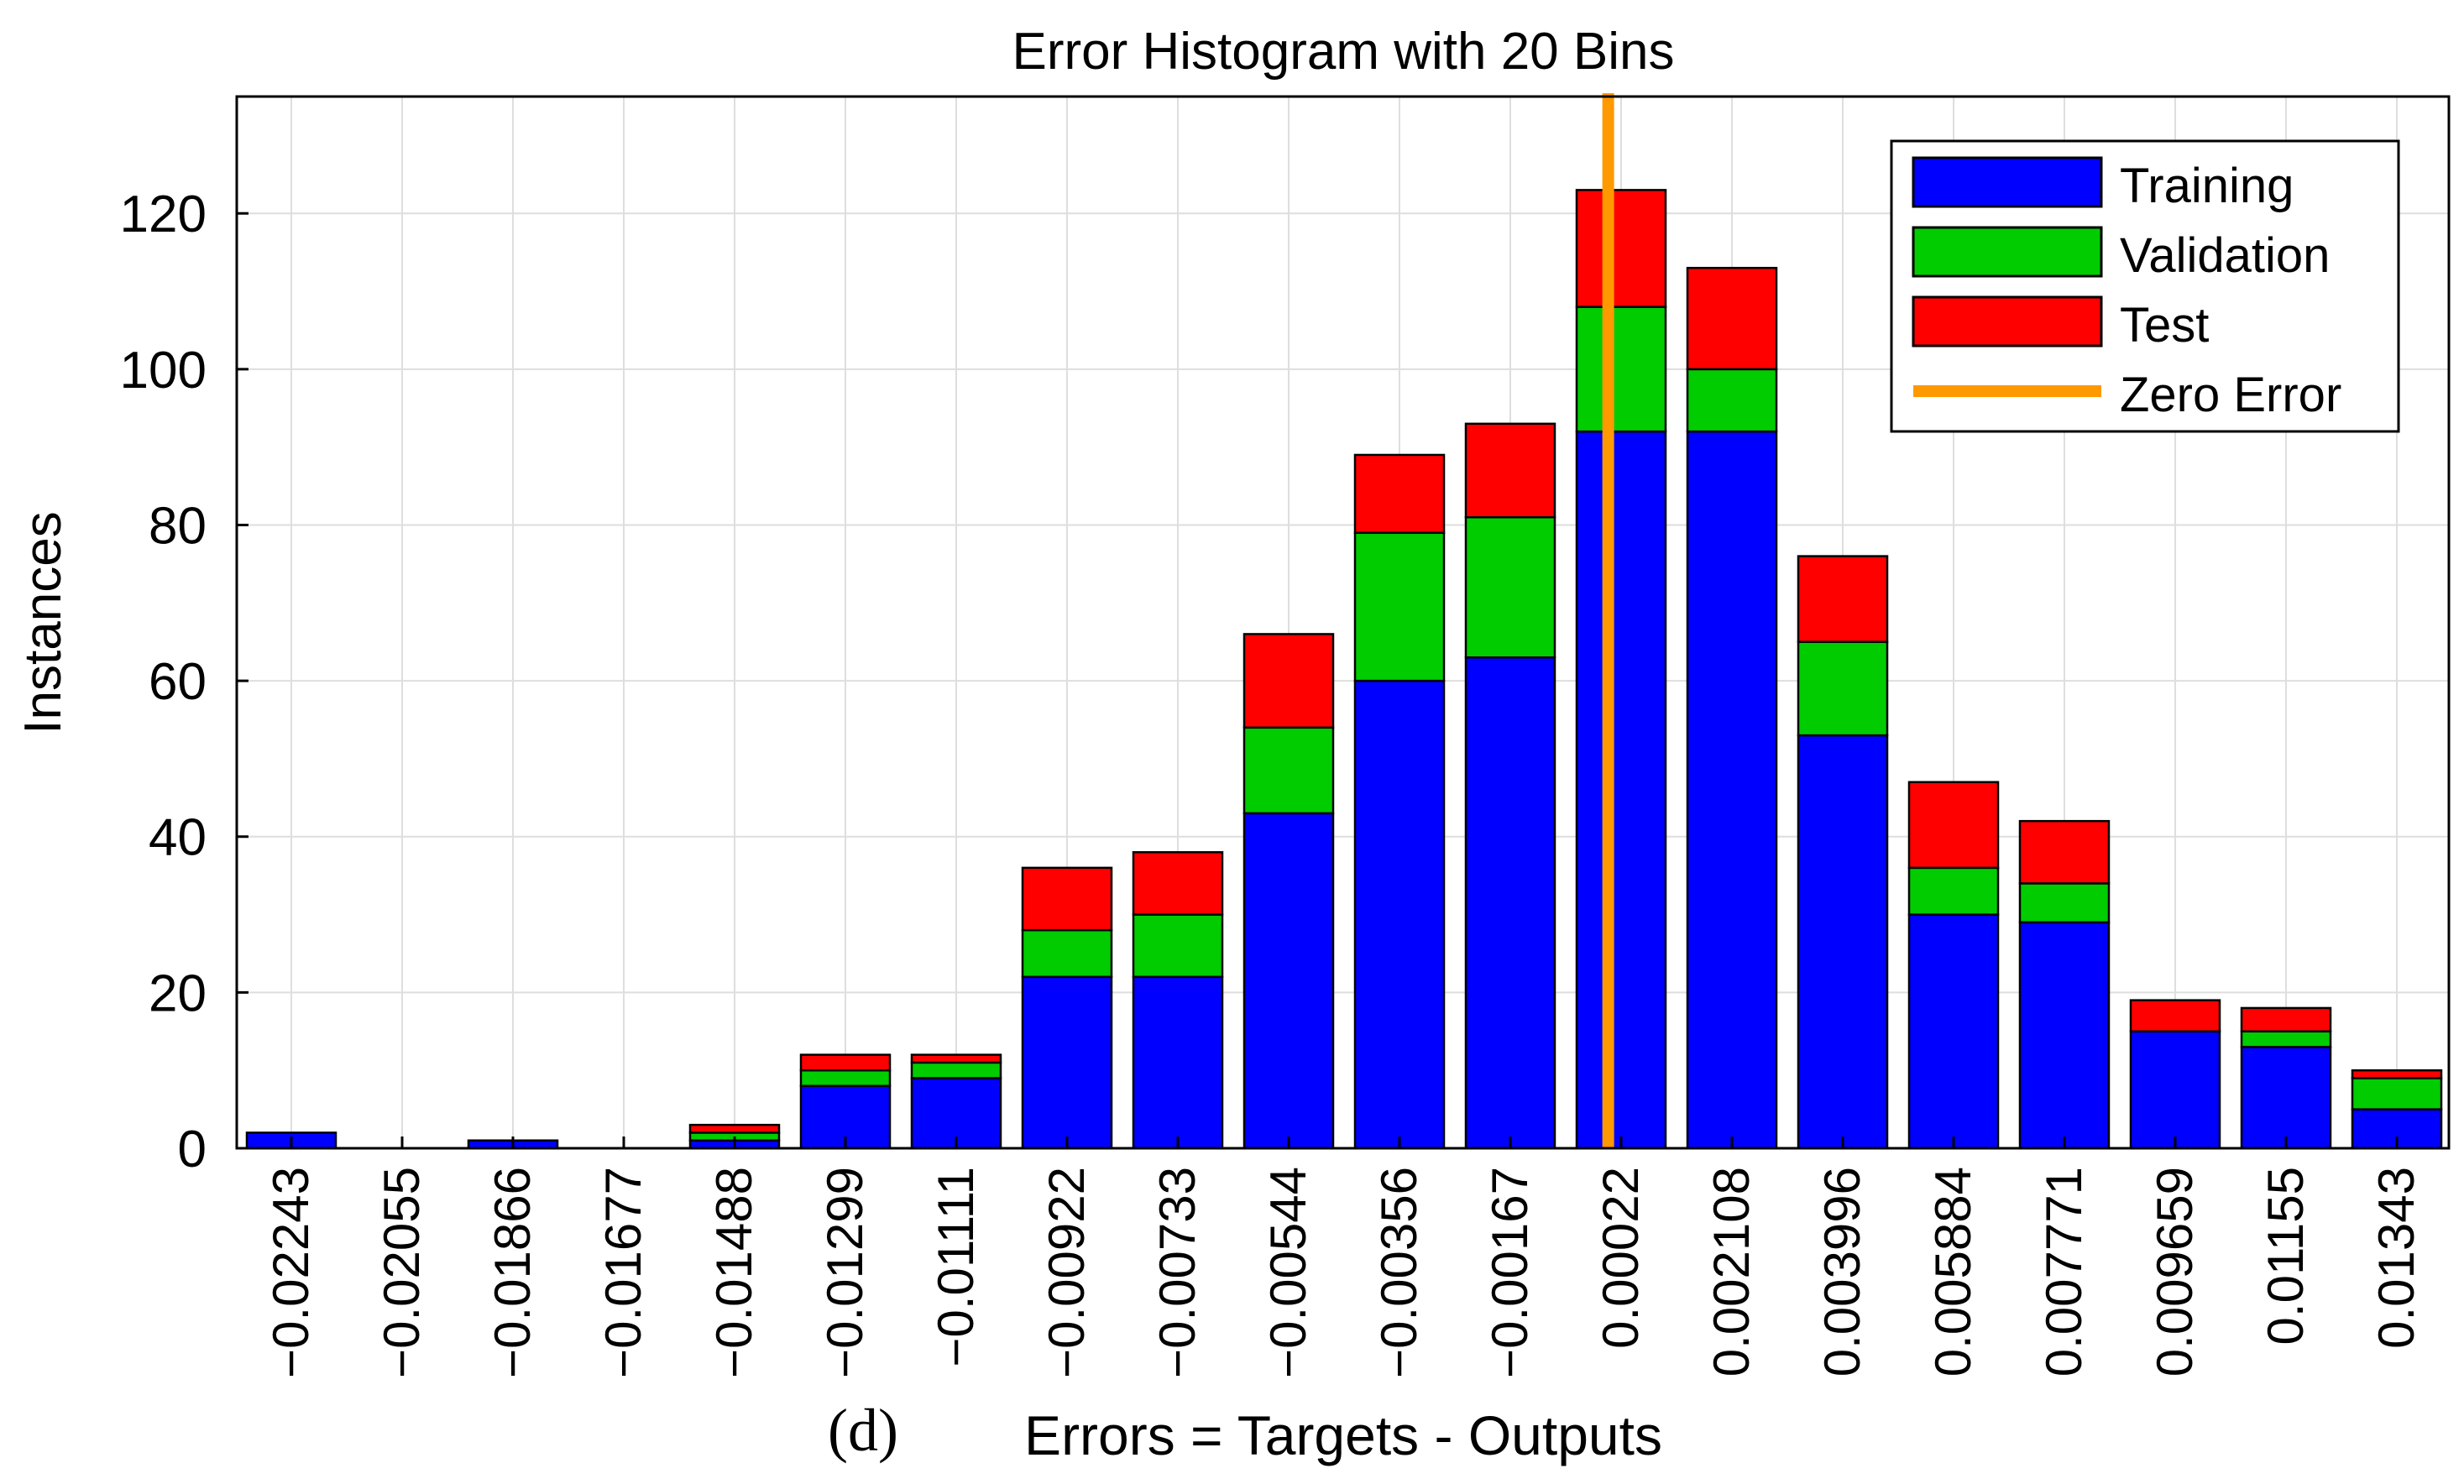  I want to click on legend-training-label: Training, so click(2207, 186).